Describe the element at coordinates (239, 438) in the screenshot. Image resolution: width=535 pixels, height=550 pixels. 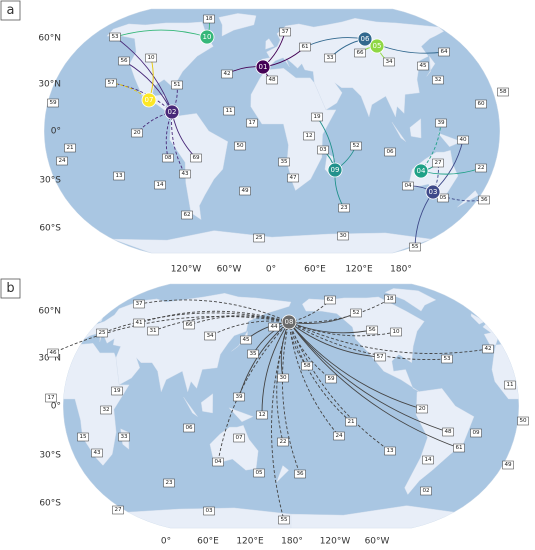
I see `site-label: 07` at that location.